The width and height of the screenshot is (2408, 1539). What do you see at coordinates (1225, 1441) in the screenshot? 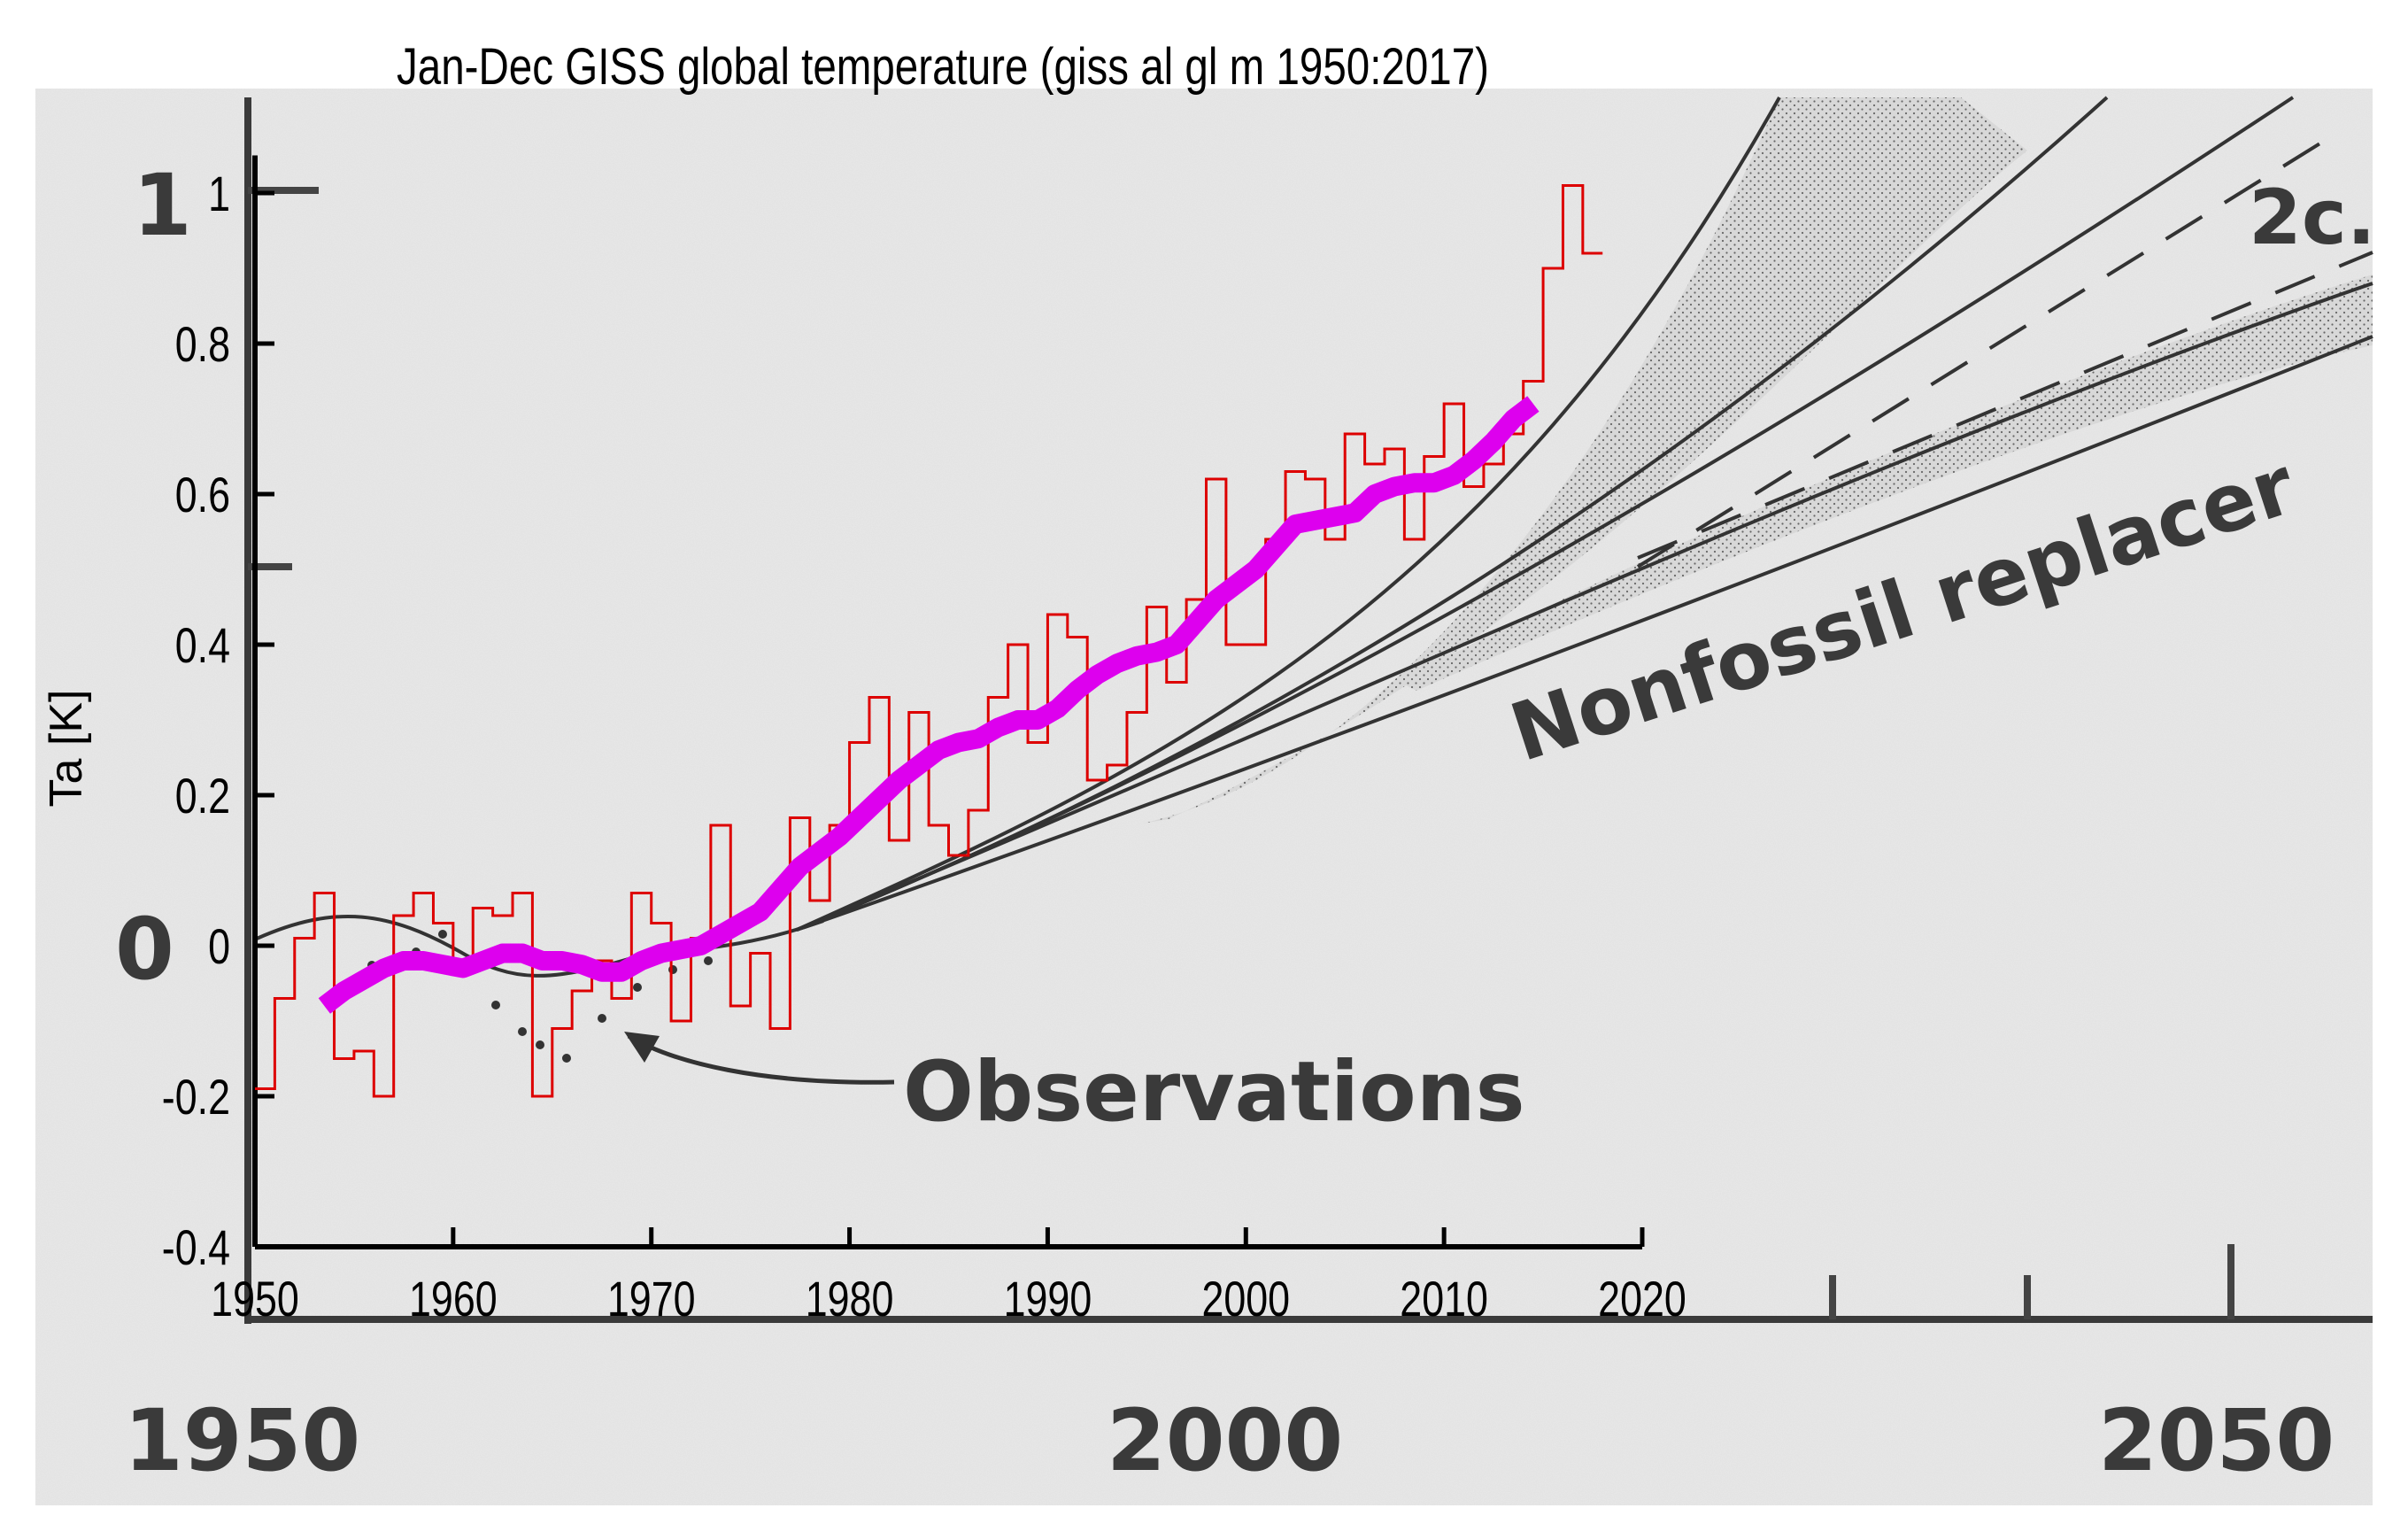
I see `old-x-label-2000: 2000` at bounding box center [1225, 1441].